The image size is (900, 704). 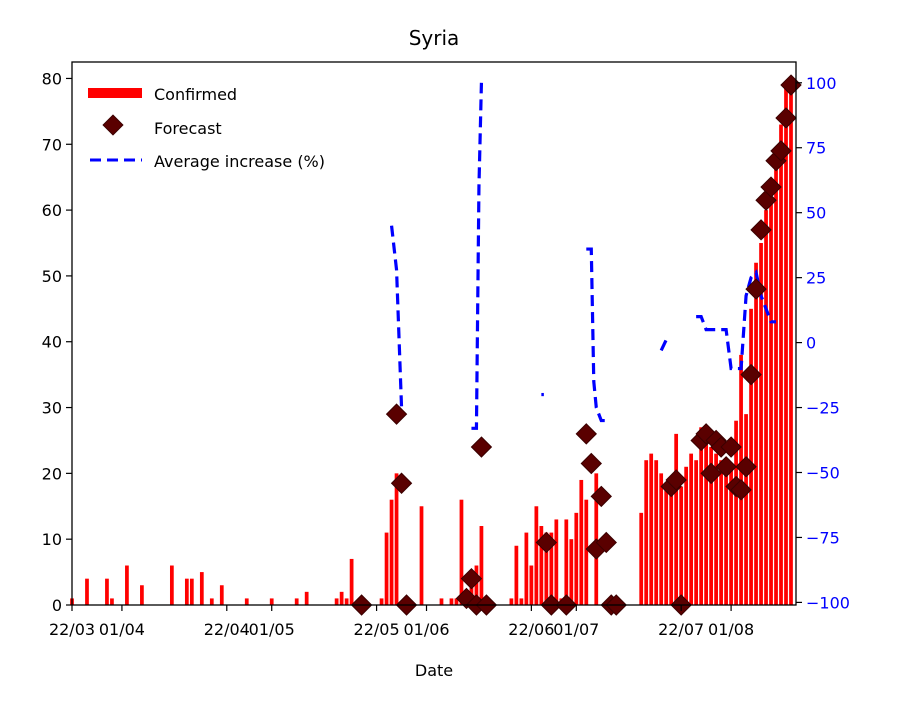 I want to click on x-tick-label: 01/07, so click(x=576, y=629).